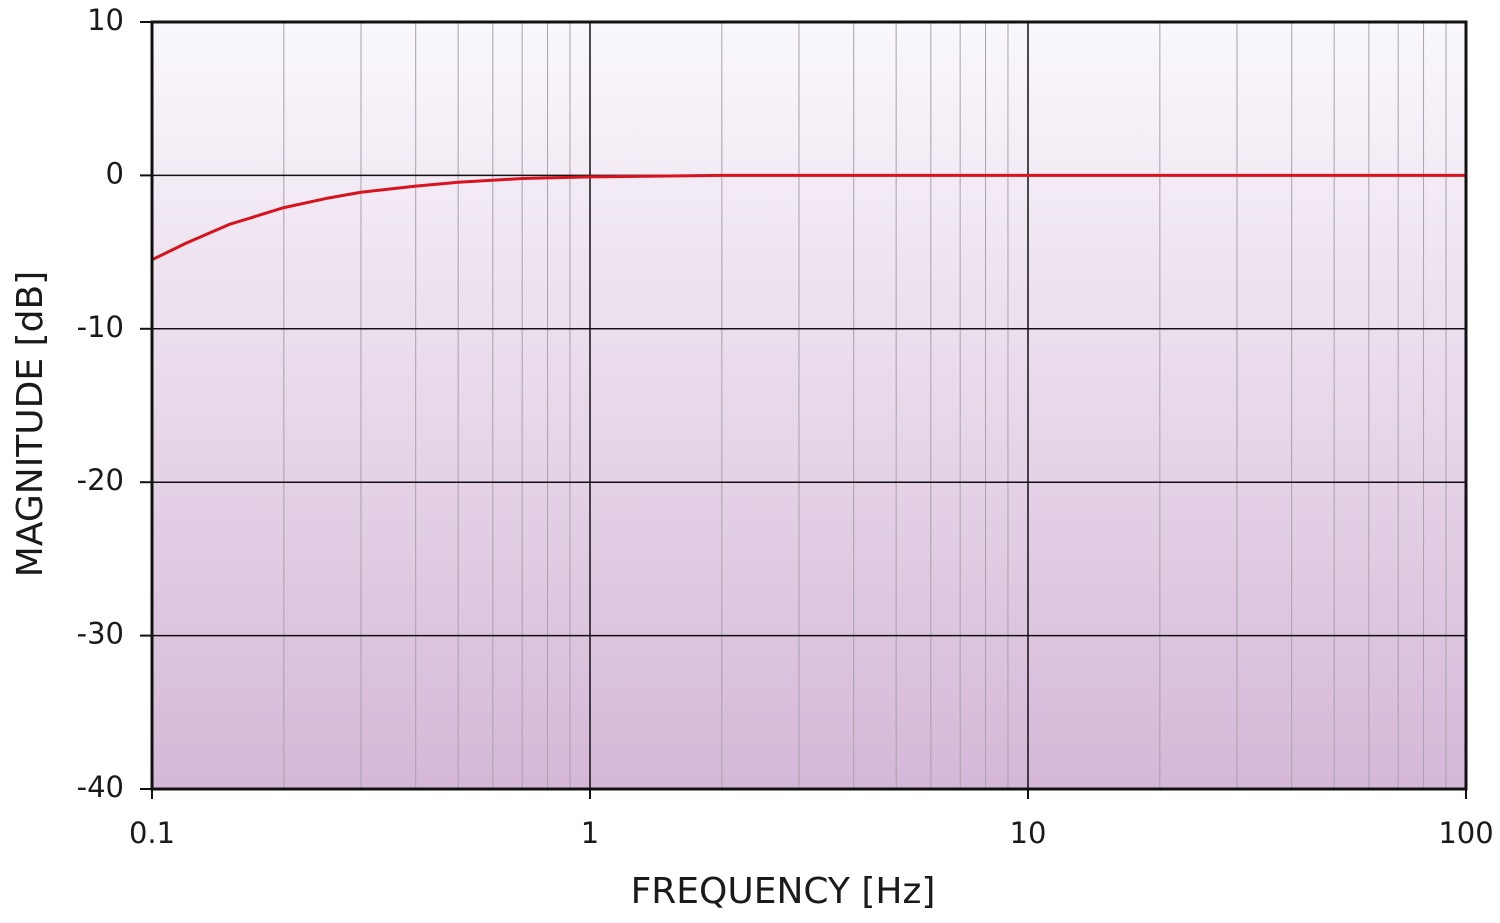 This screenshot has width=1500, height=923. Describe the element at coordinates (1465, 833) in the screenshot. I see `x-tick-label: 100` at that location.